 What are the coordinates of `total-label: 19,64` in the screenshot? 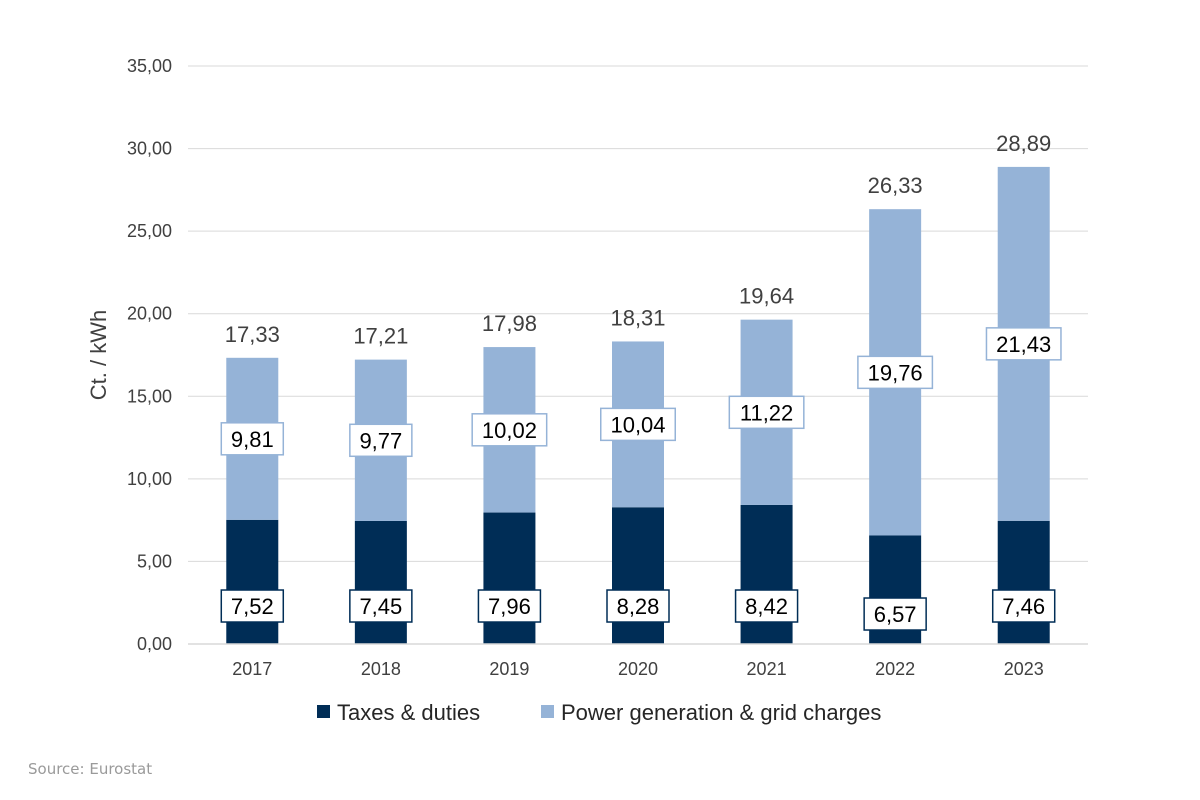 It's located at (766, 296).